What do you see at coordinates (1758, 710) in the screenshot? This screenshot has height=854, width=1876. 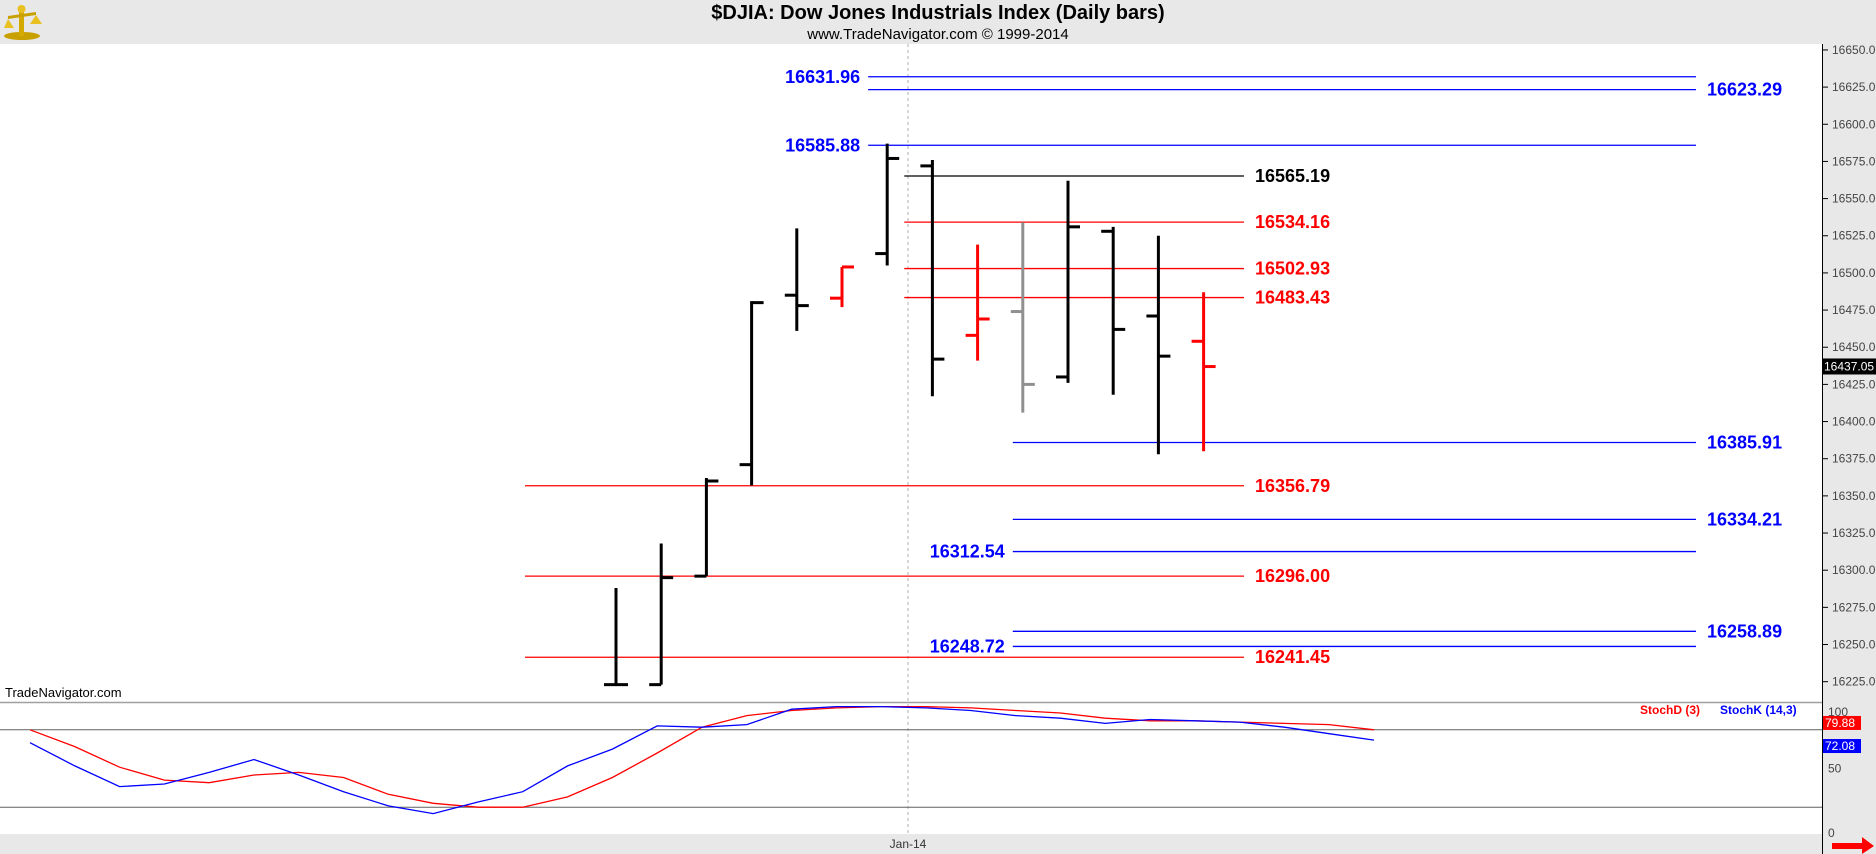 I see `stochastic-legend-item: StochK (14,3)` at bounding box center [1758, 710].